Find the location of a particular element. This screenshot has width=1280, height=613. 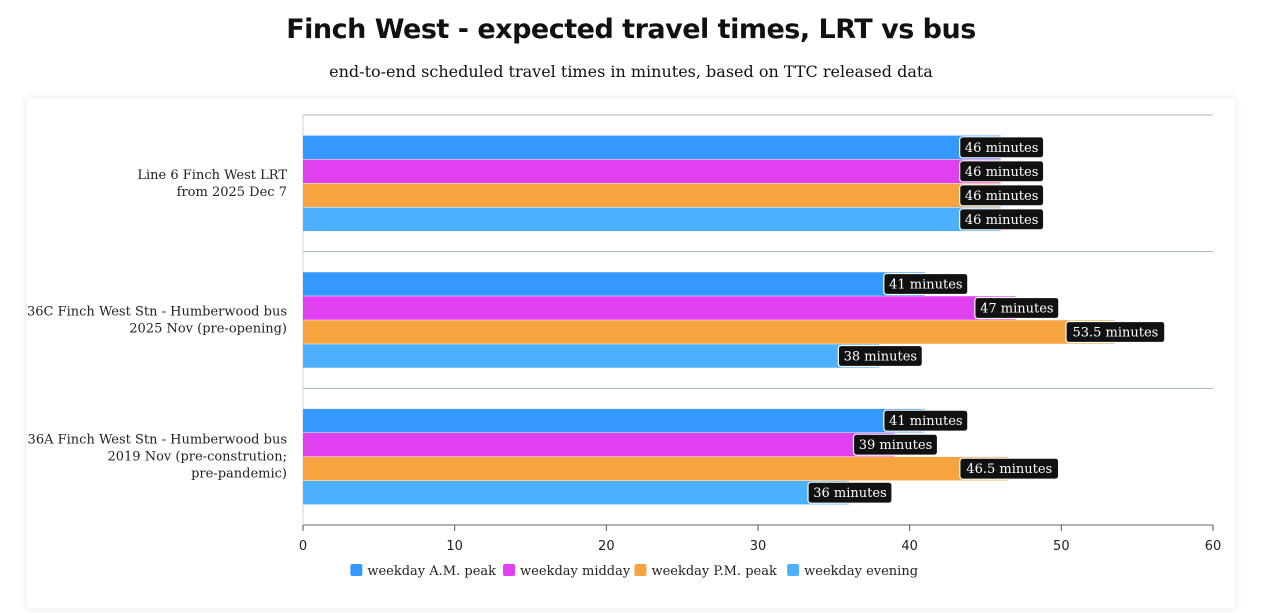

legend-item: weekday P.M. peak is located at coordinates (714, 571).